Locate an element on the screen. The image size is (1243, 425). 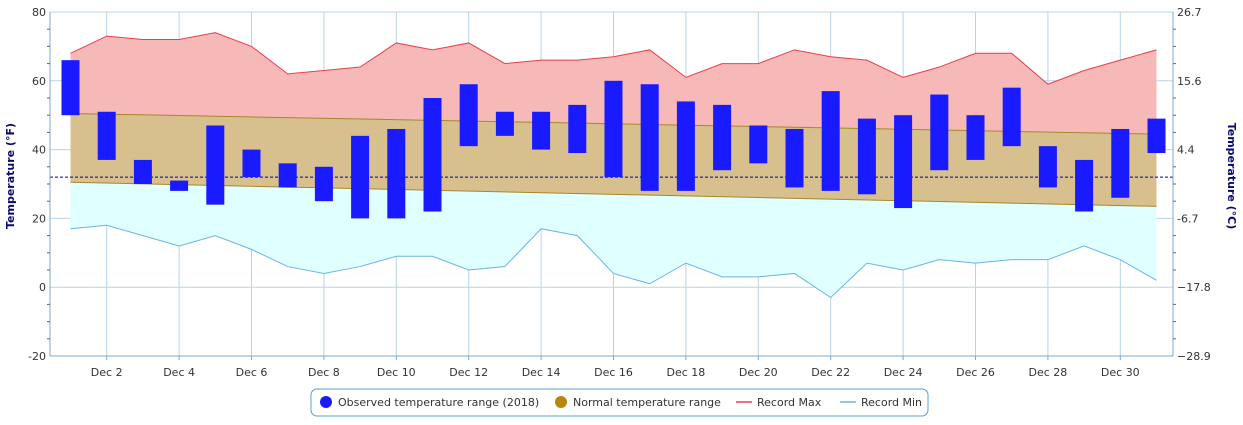
legend-item-observed: Observed temperature range (2018) is located at coordinates (429, 402).